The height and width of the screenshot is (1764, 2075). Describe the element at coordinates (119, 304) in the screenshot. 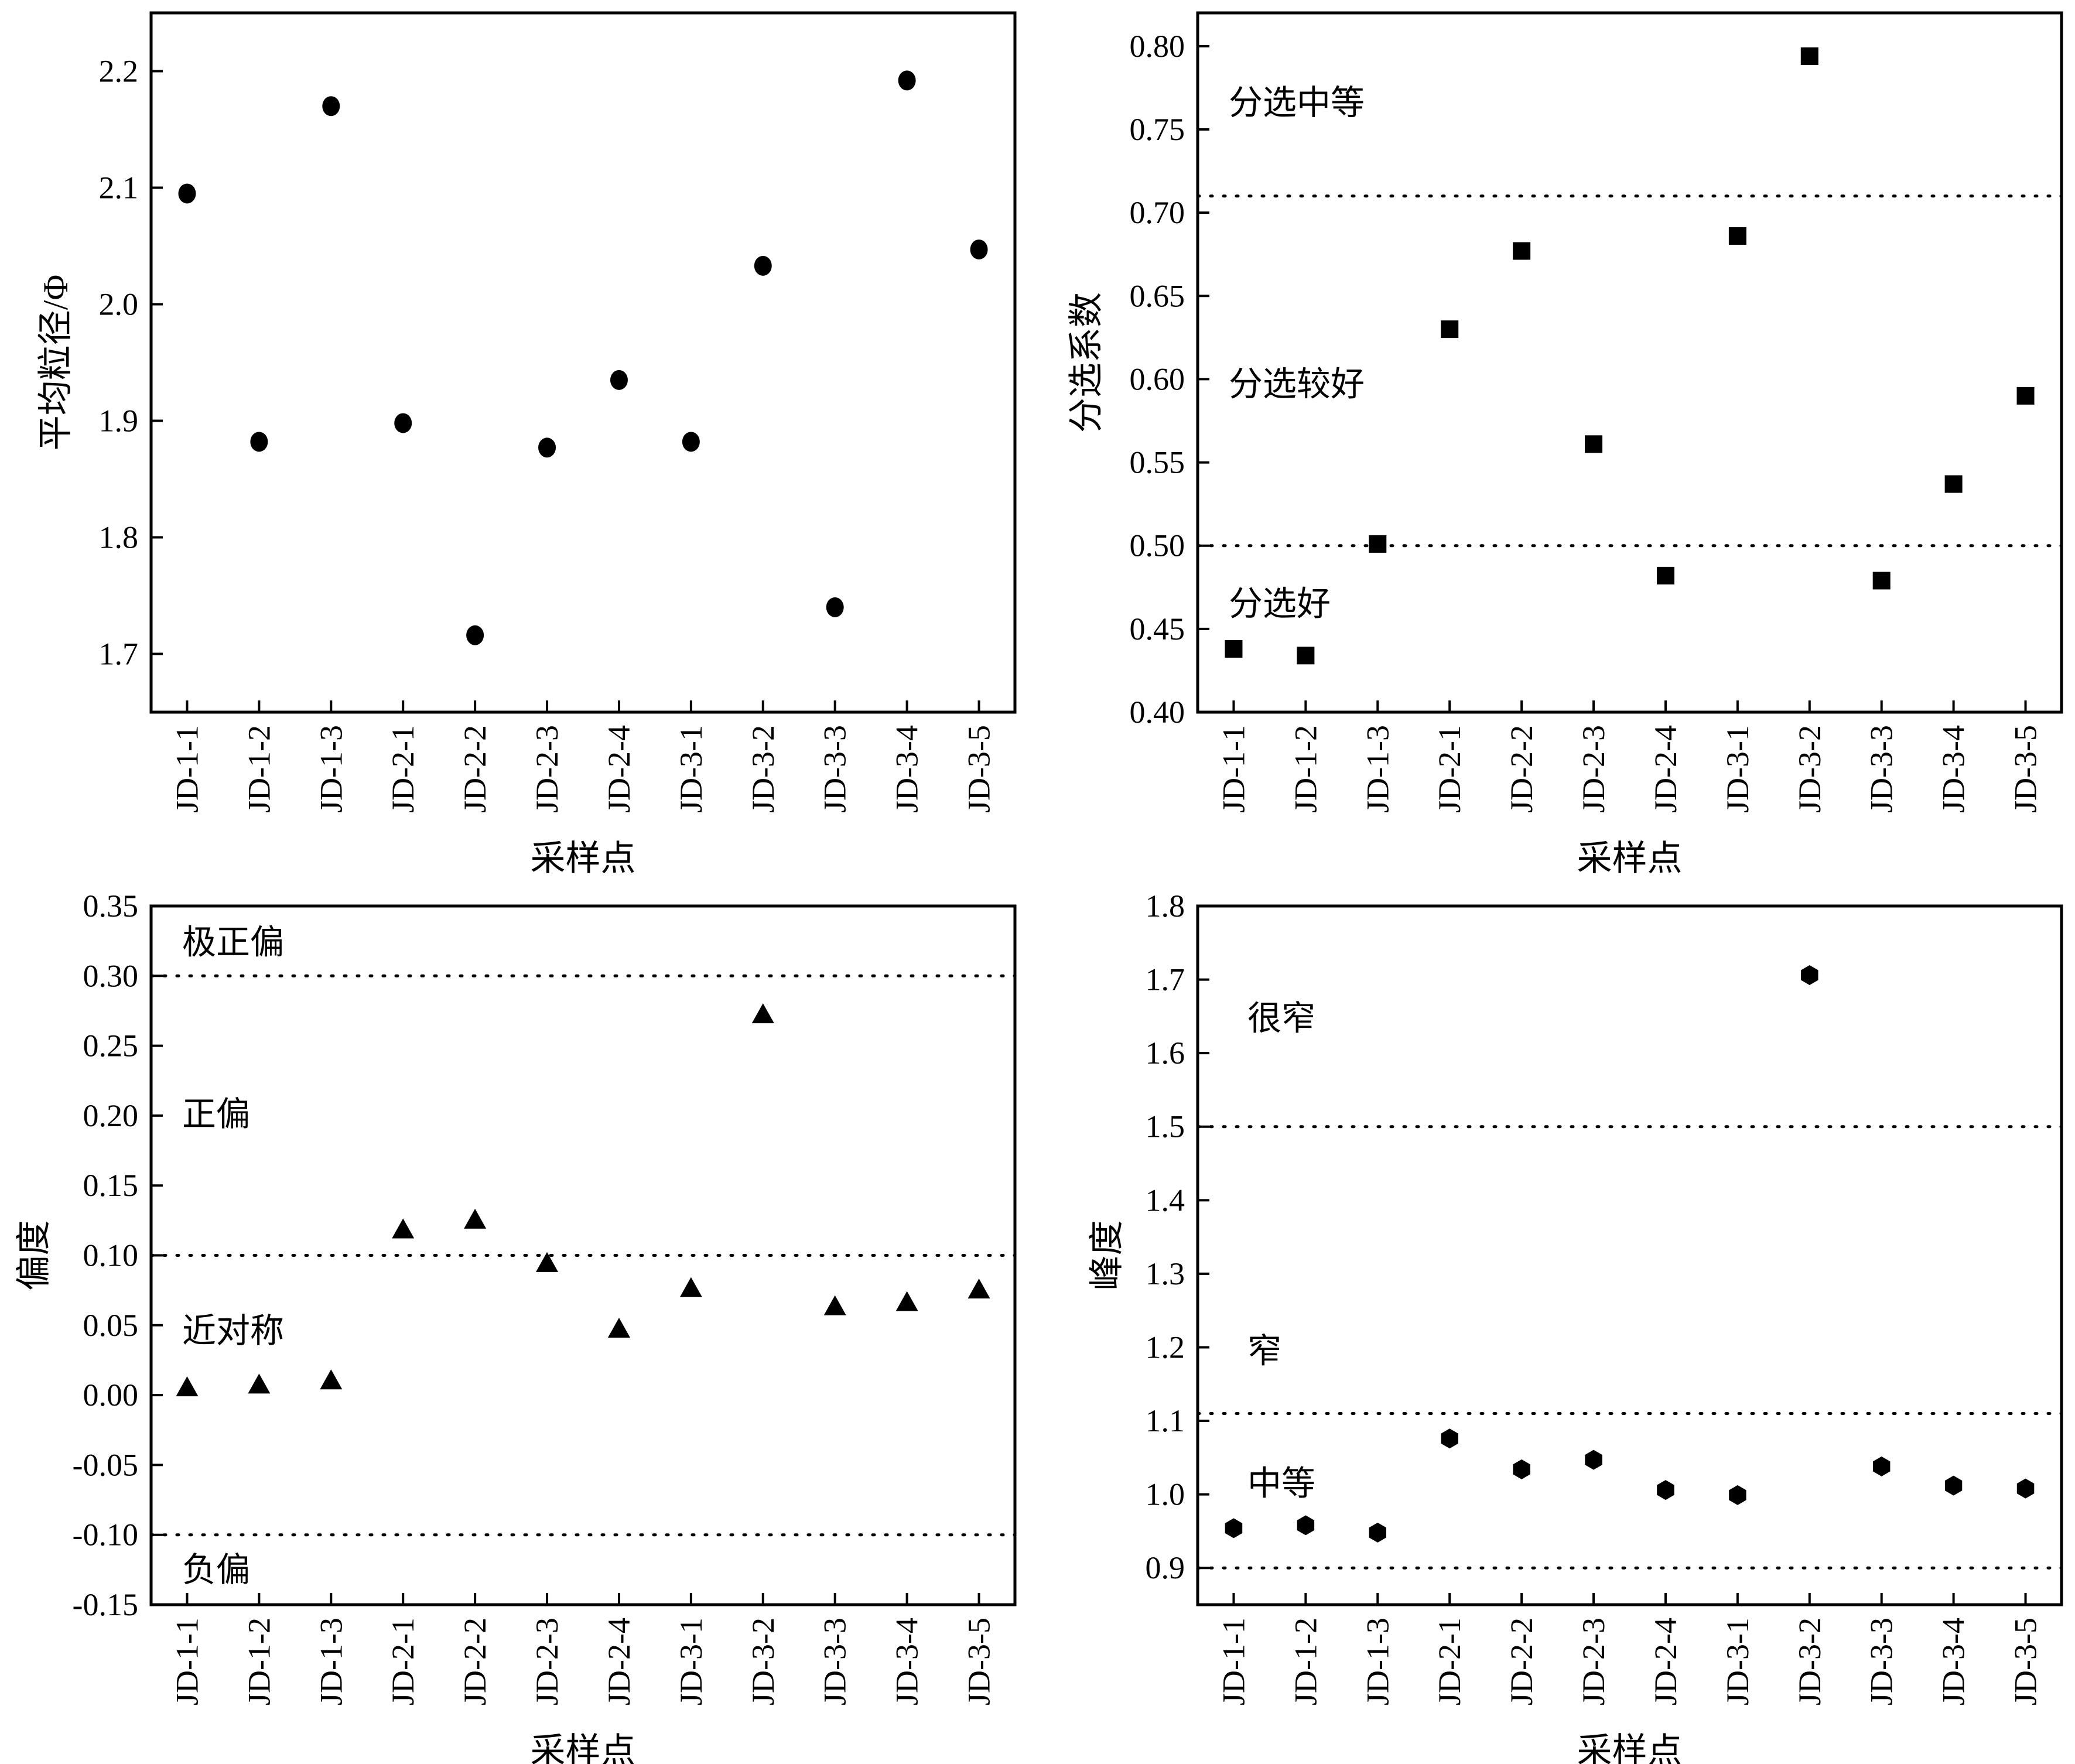

I see `y-tick-label: 2.0` at that location.